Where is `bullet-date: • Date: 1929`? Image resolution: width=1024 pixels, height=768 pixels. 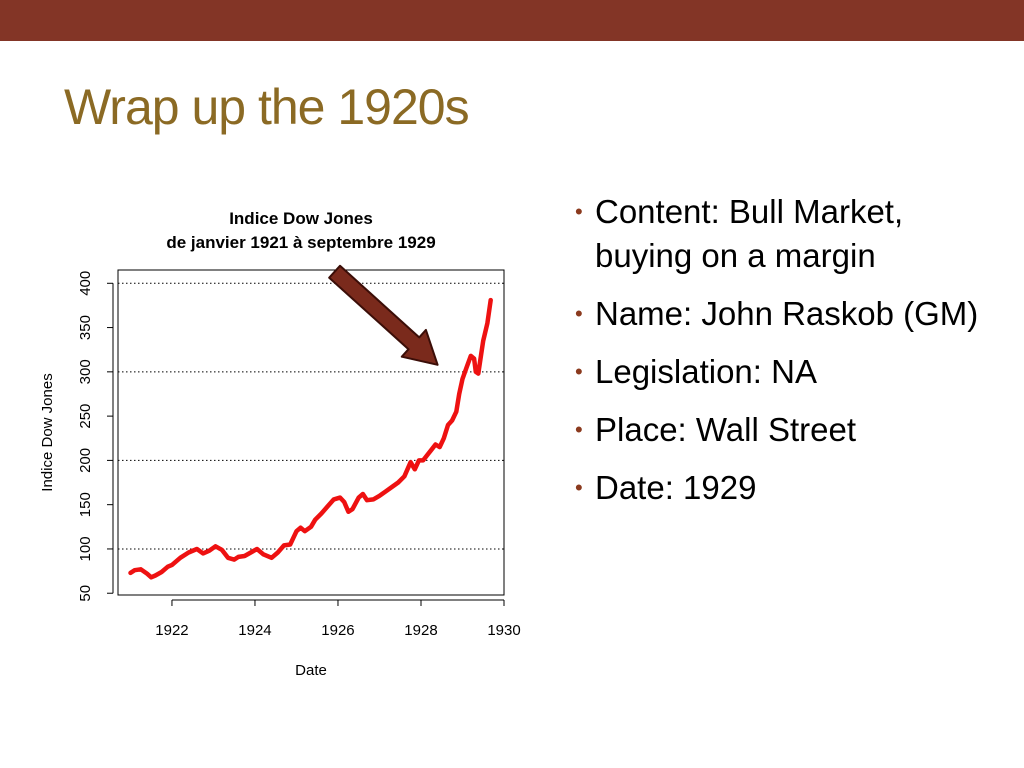
bullet-date: • Date: 1929 is located at coordinates (785, 488).